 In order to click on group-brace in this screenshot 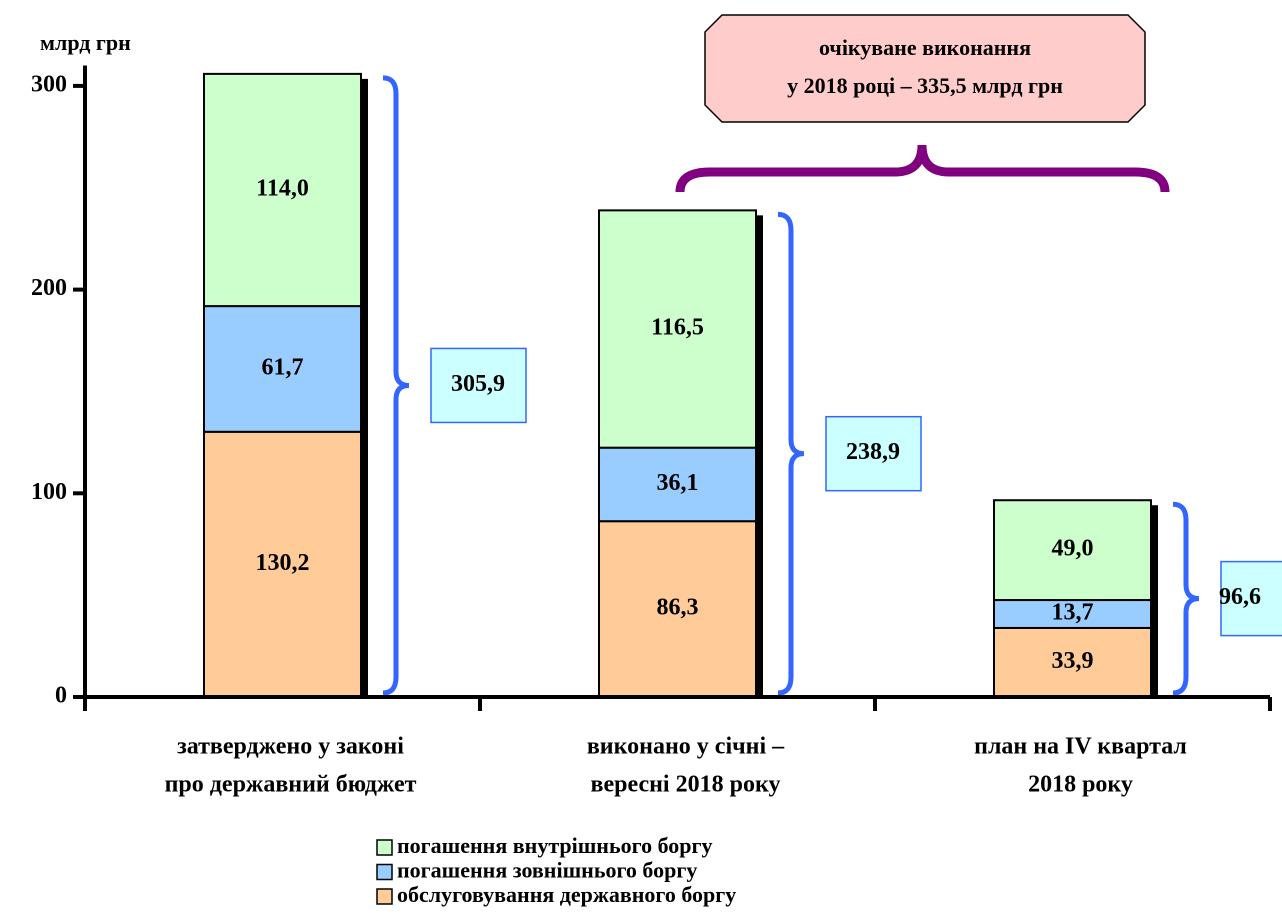, I will do `click(922, 168)`.